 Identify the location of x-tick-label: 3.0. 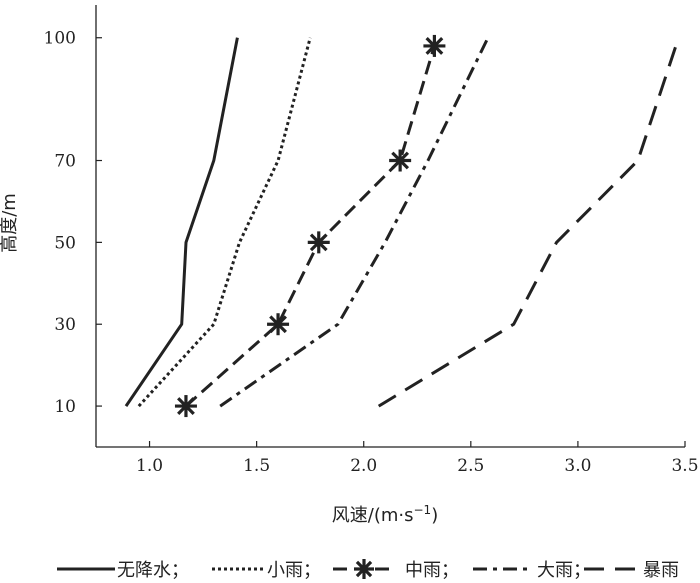
(577, 466).